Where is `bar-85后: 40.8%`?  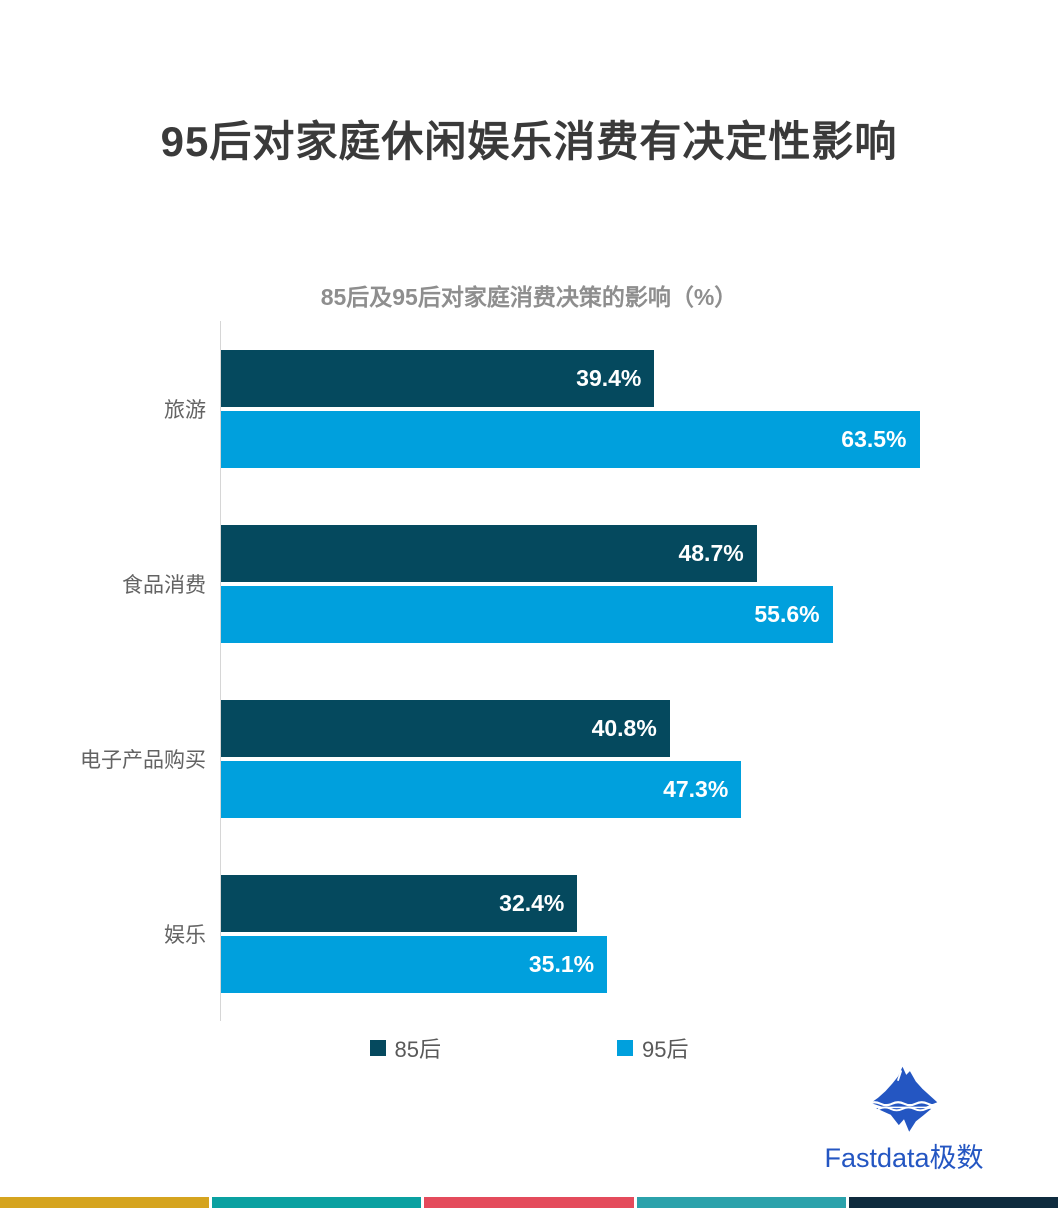 bar-85后: 40.8% is located at coordinates (445, 728).